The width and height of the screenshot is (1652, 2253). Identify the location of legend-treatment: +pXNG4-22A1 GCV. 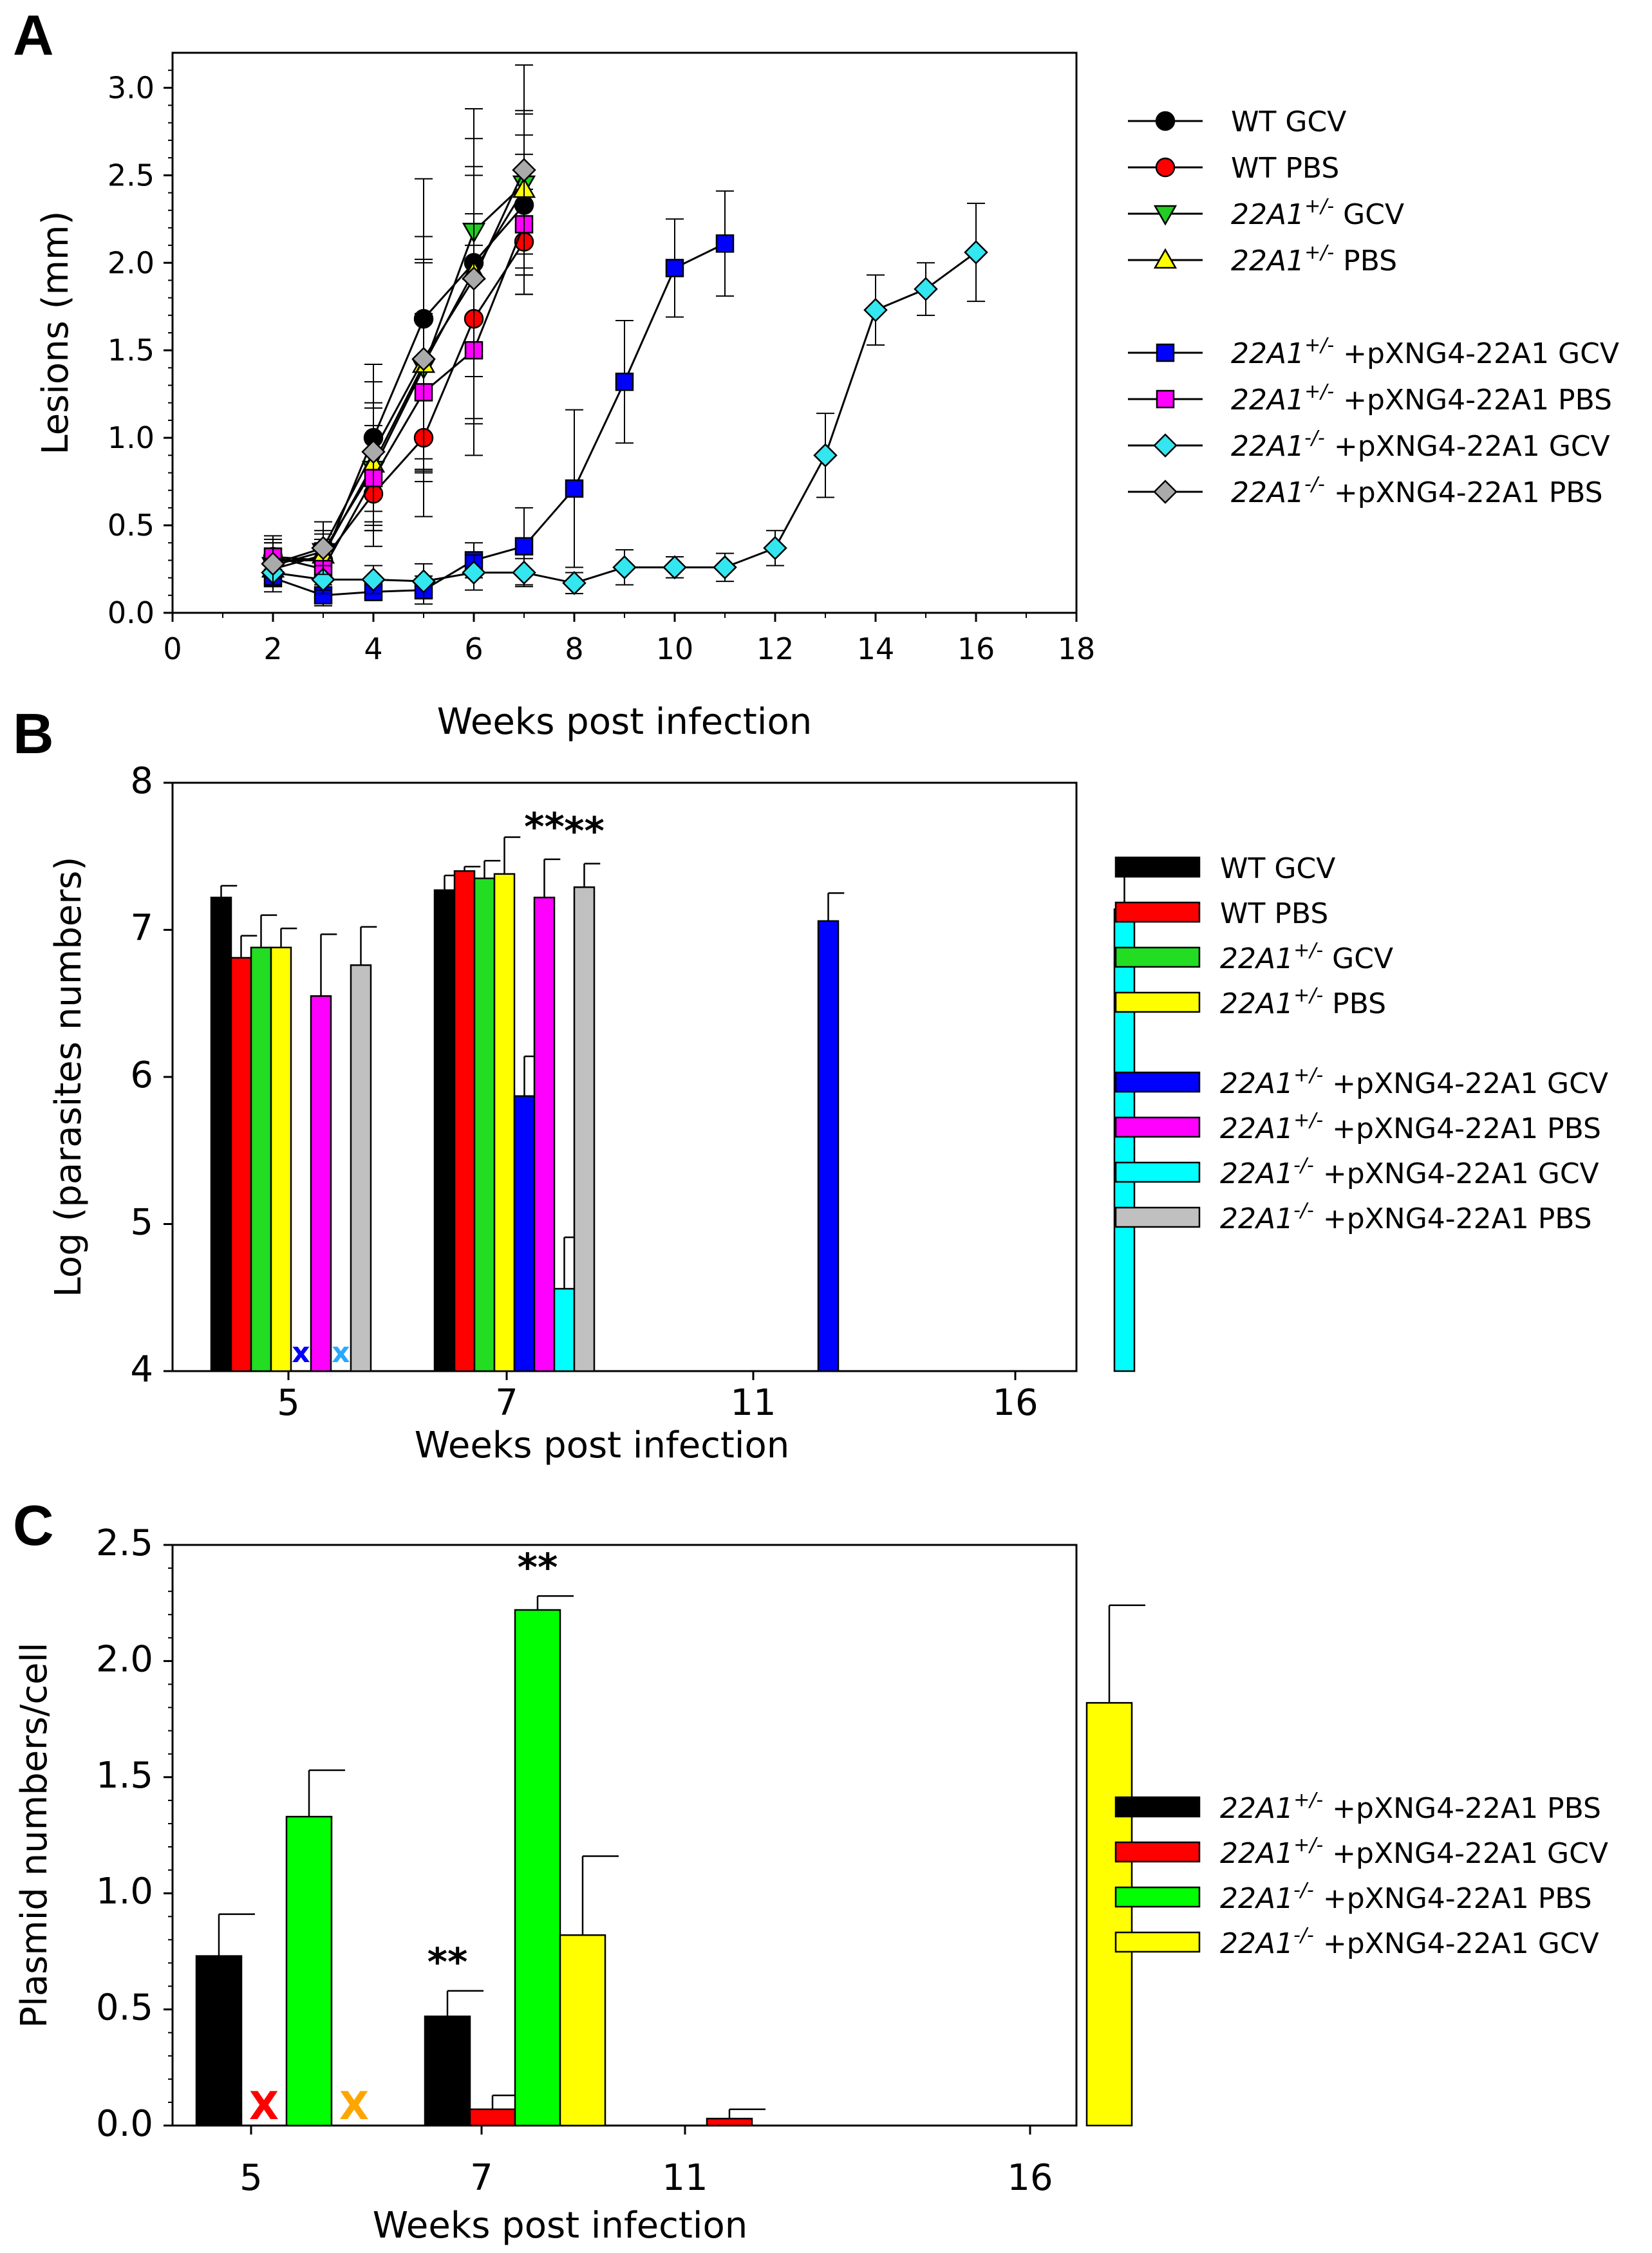
(1467, 446).